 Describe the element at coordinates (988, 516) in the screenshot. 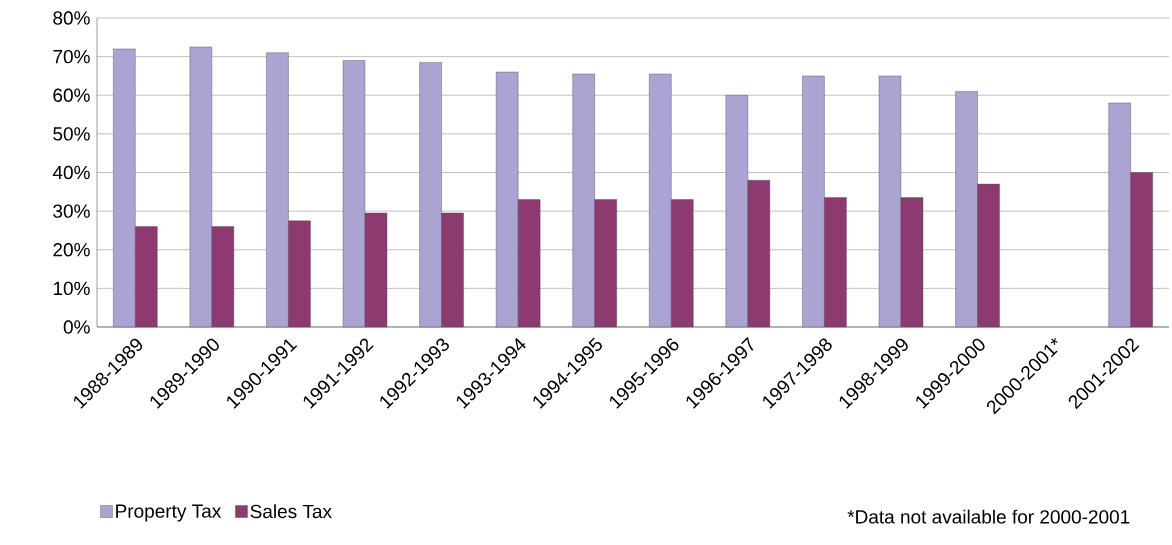

I see `text: *Data not available for 2000-2001` at that location.